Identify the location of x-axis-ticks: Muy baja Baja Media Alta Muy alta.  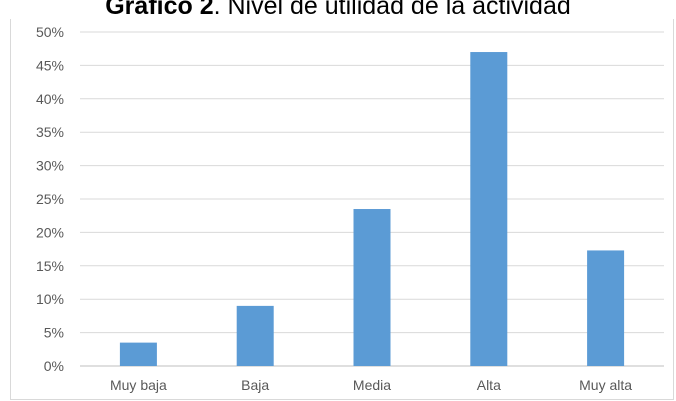
(371, 385).